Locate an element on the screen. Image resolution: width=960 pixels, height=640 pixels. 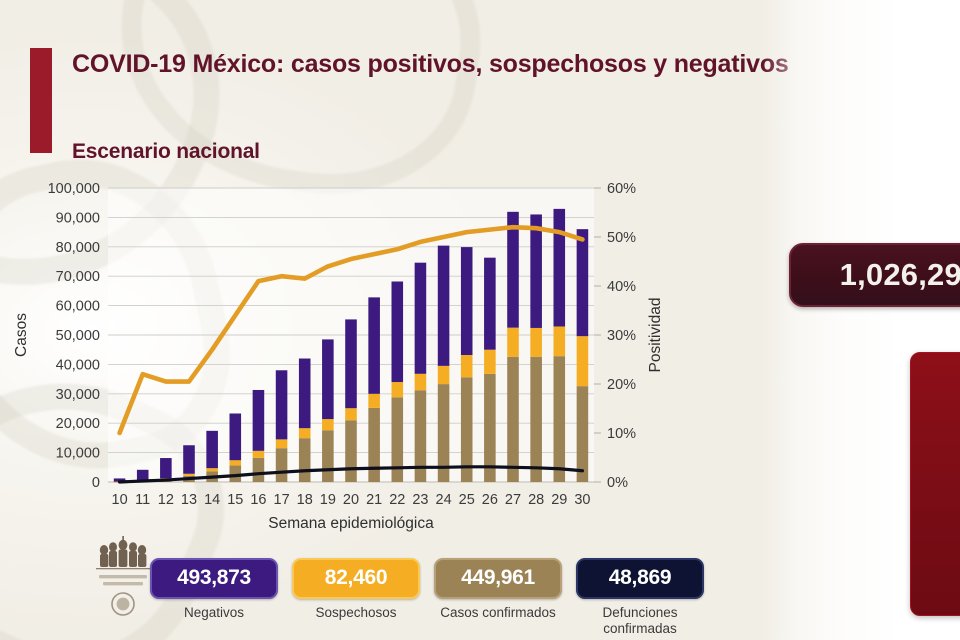
svg-text: 30 is located at coordinates (582, 500).